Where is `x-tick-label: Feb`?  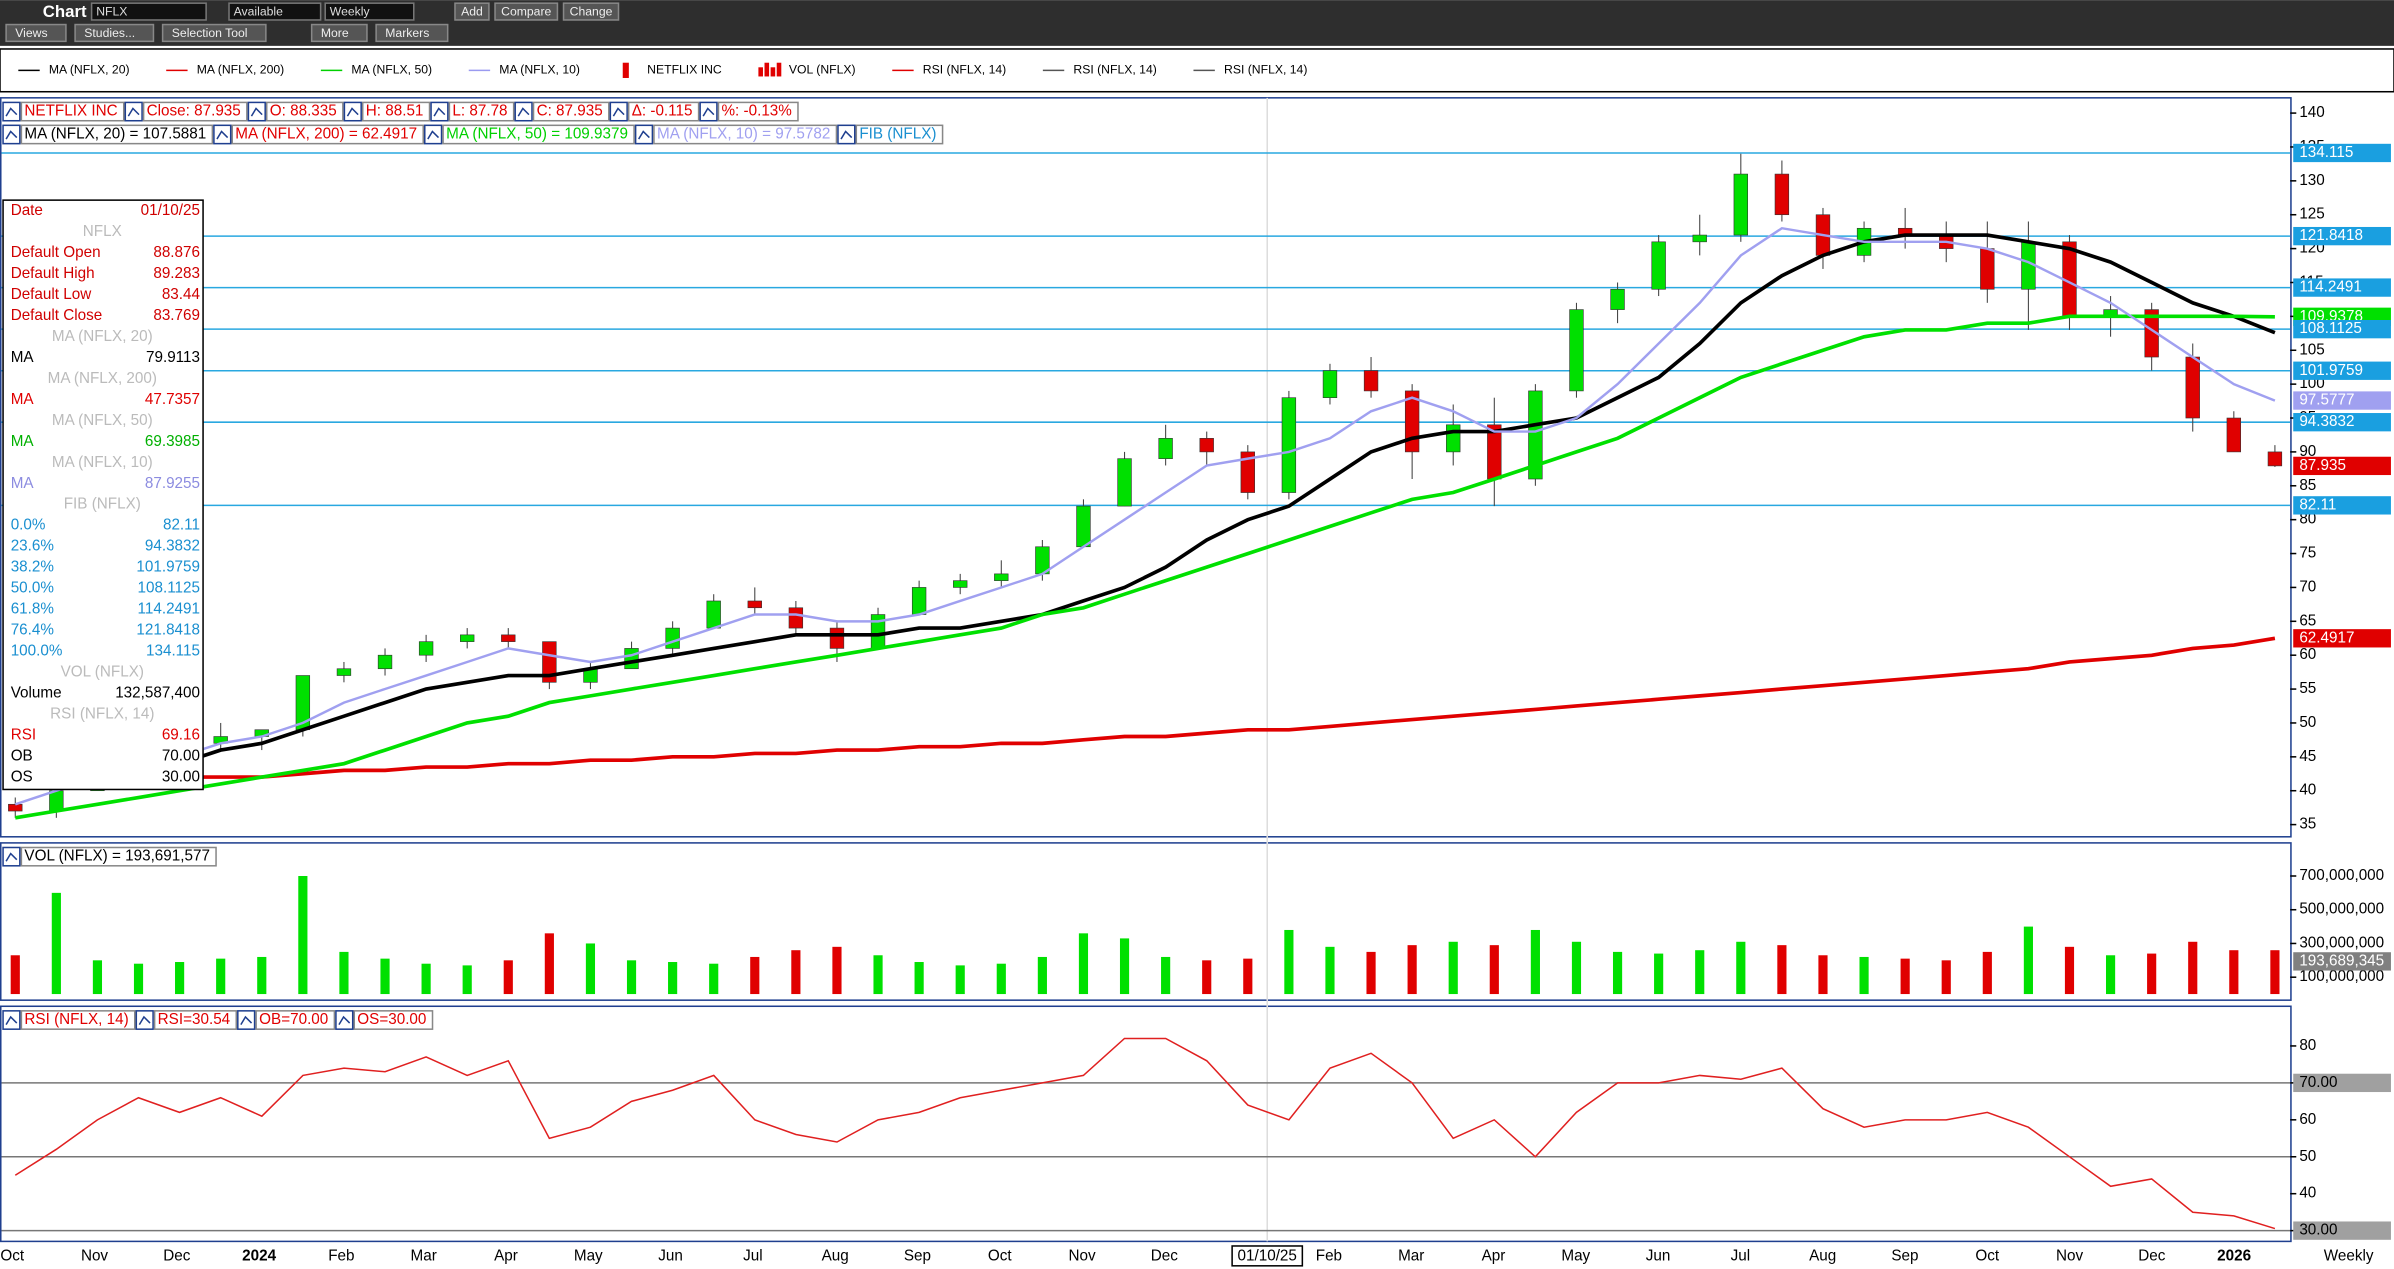
x-tick-label: Feb is located at coordinates (341, 1256).